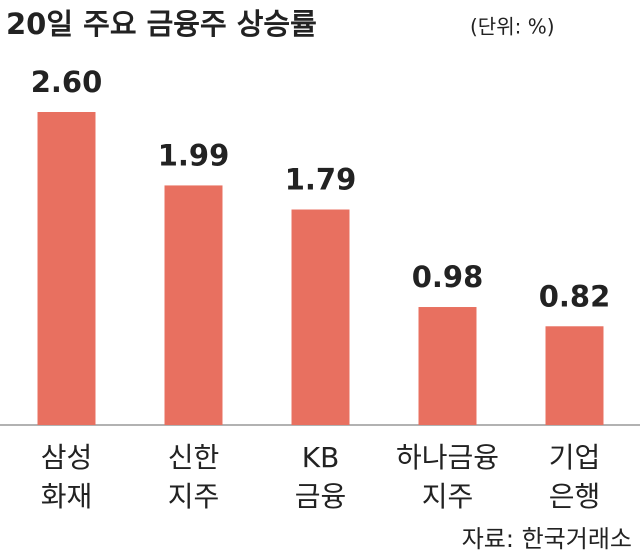 The image size is (640, 558). What do you see at coordinates (67, 82) in the screenshot?
I see `value-label: 2.60` at bounding box center [67, 82].